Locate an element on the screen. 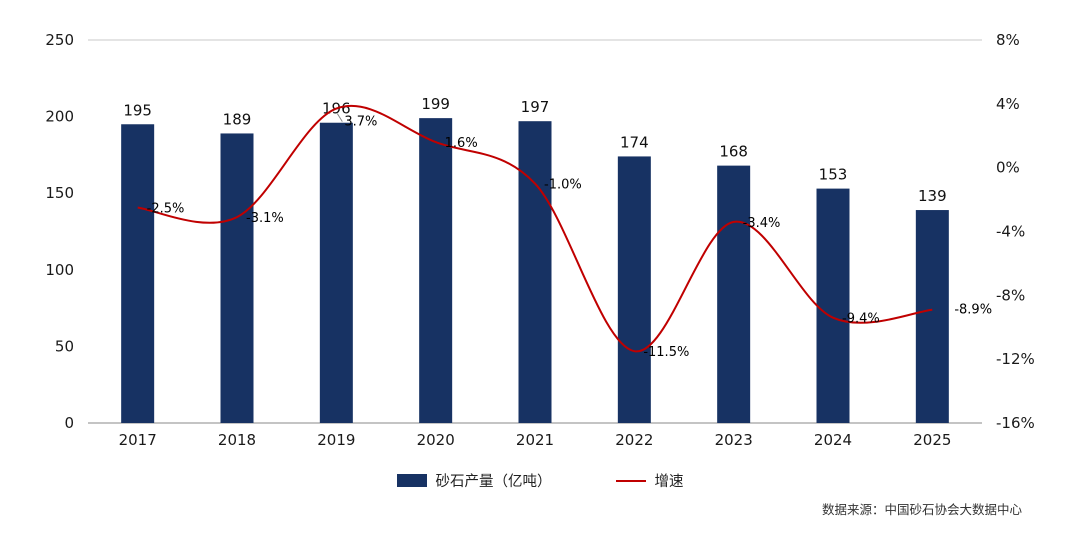  legend-item-growth: 增速 is located at coordinates (649, 480).